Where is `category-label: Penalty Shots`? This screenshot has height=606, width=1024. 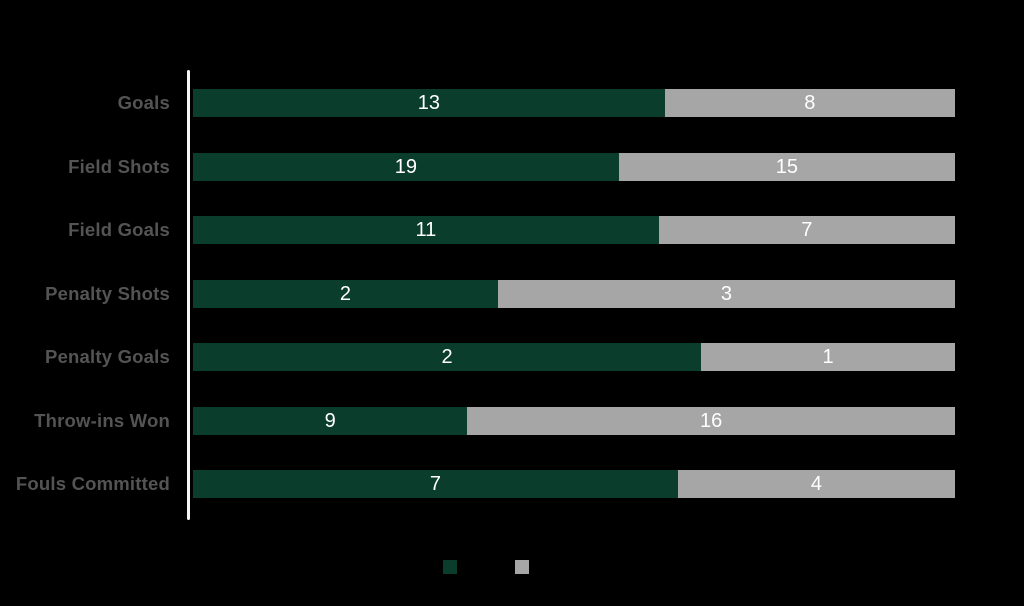
category-label: Penalty Shots is located at coordinates (107, 293).